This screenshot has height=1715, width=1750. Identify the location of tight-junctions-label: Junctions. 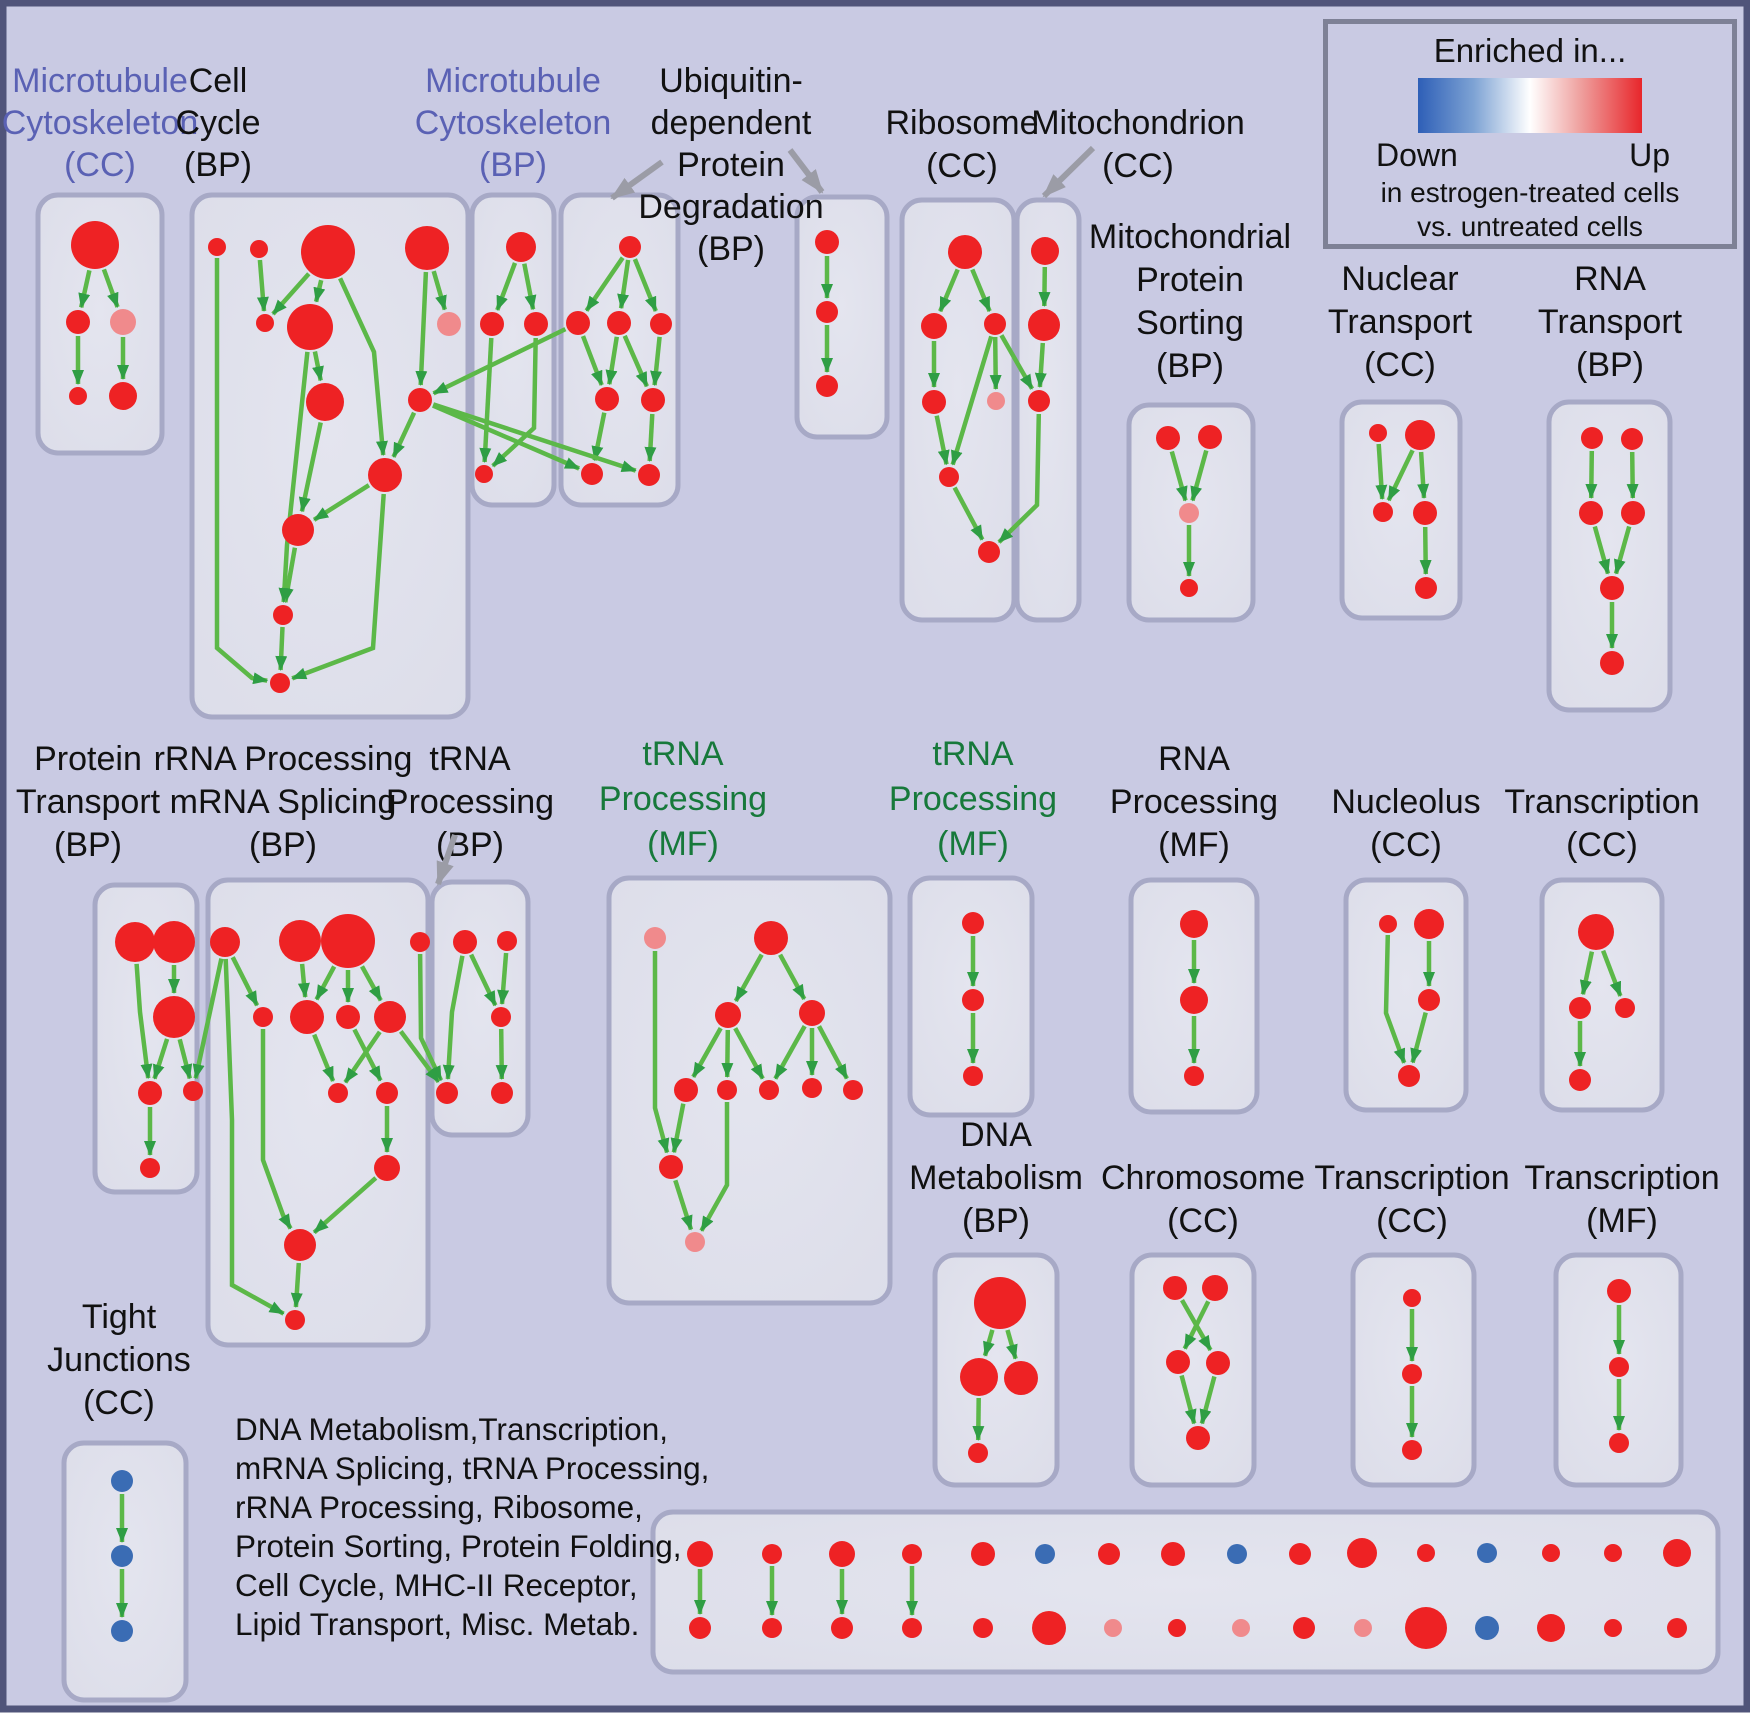
(119, 1360).